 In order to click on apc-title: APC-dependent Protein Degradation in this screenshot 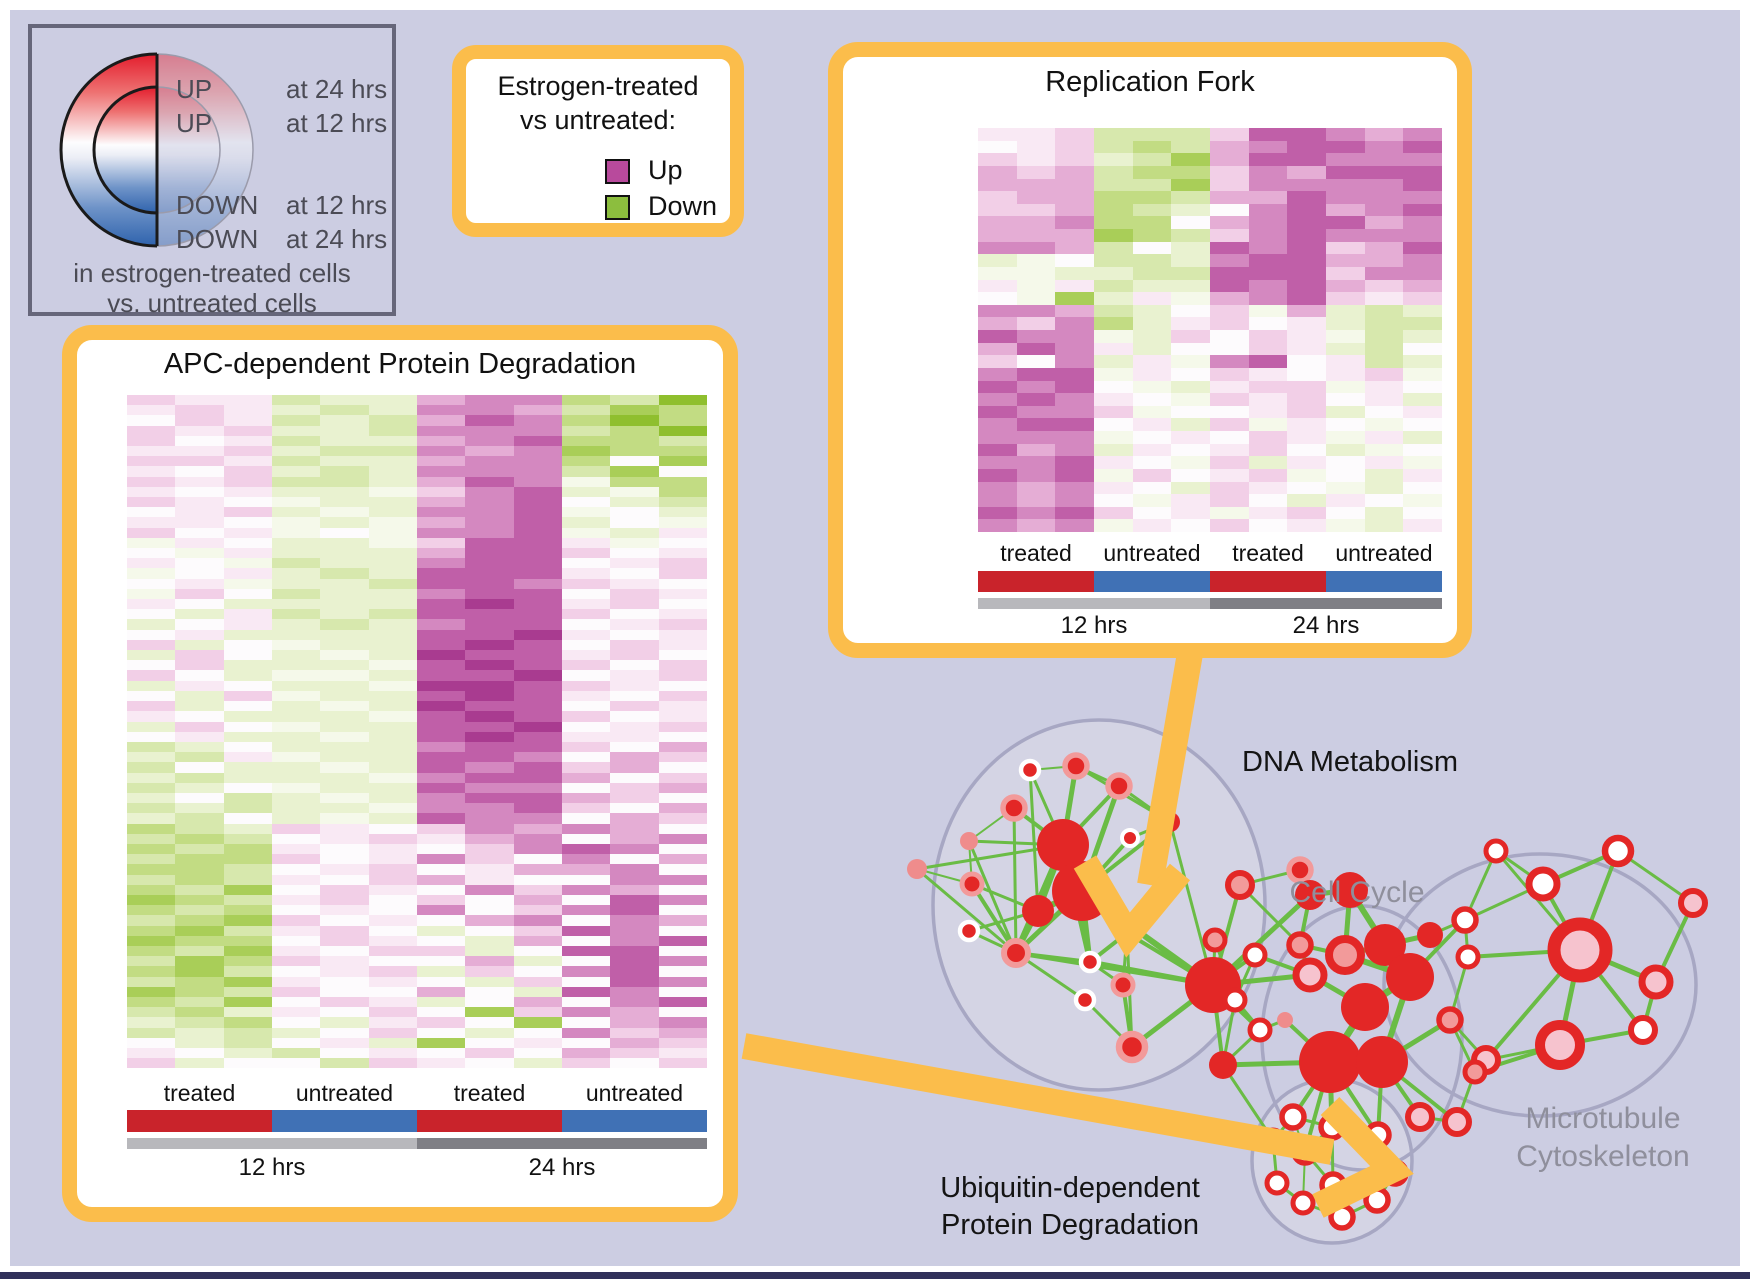, I will do `click(400, 364)`.